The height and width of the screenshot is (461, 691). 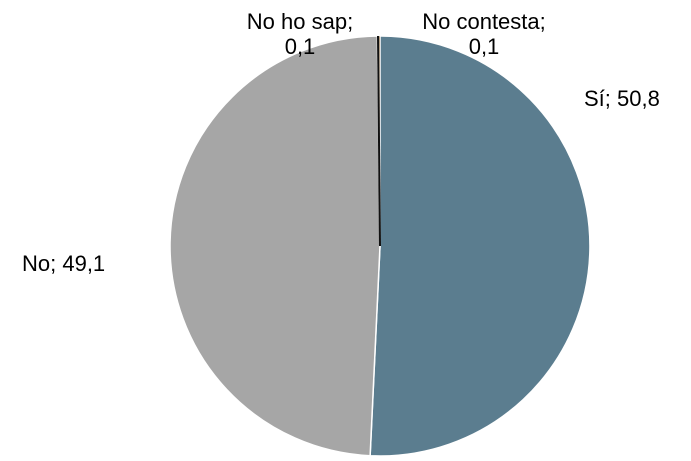 I want to click on data-label-no-ho-sap: No ho sap; 0,1, so click(x=300, y=34).